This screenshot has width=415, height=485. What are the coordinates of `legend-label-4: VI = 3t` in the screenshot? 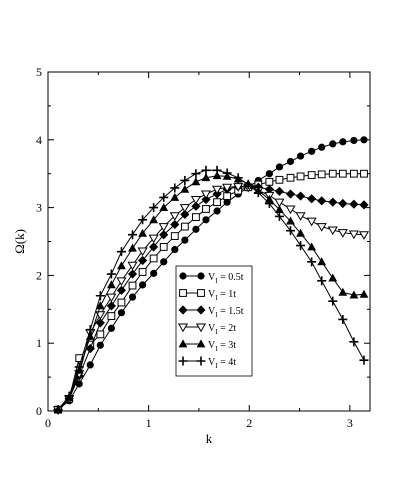 It's located at (222, 346).